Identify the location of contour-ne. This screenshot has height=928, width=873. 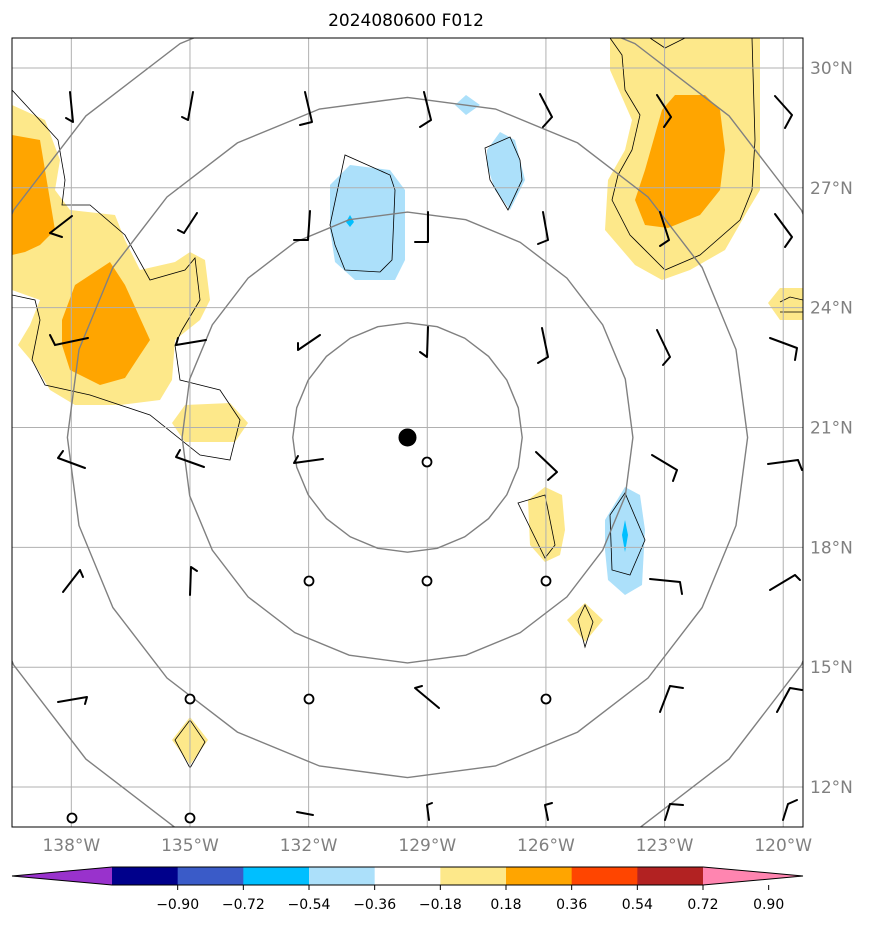
(682, 154).